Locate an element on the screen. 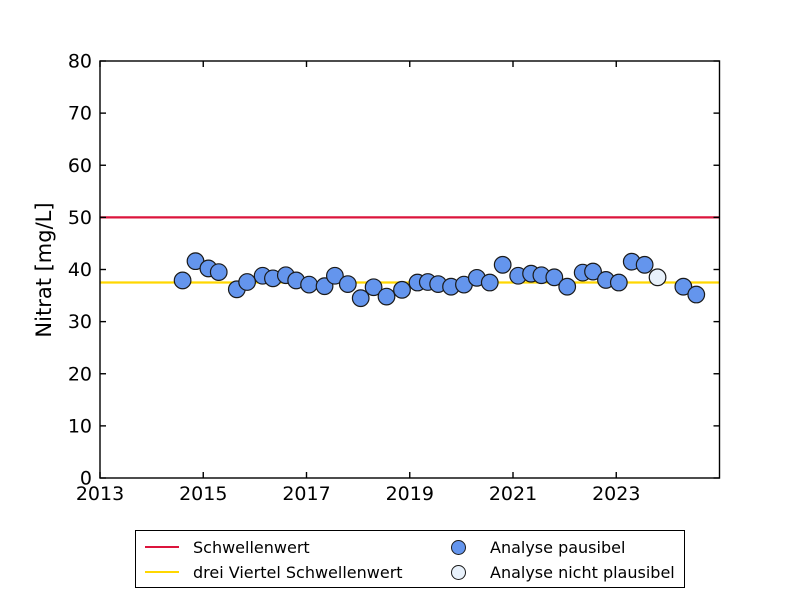 The height and width of the screenshot is (600, 800). red-line-swatch is located at coordinates (162, 547).